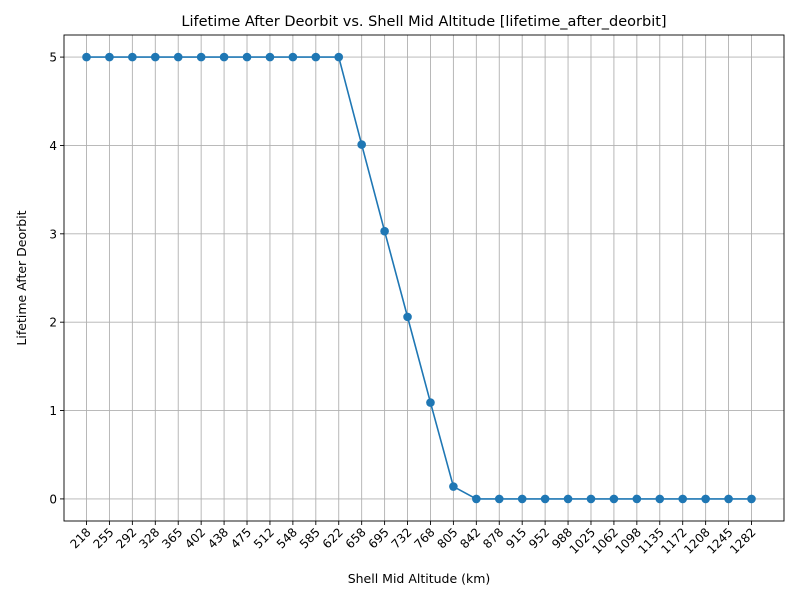 This screenshot has width=800, height=605. Describe the element at coordinates (356, 538) in the screenshot. I see `x-tick-label: 658` at that location.